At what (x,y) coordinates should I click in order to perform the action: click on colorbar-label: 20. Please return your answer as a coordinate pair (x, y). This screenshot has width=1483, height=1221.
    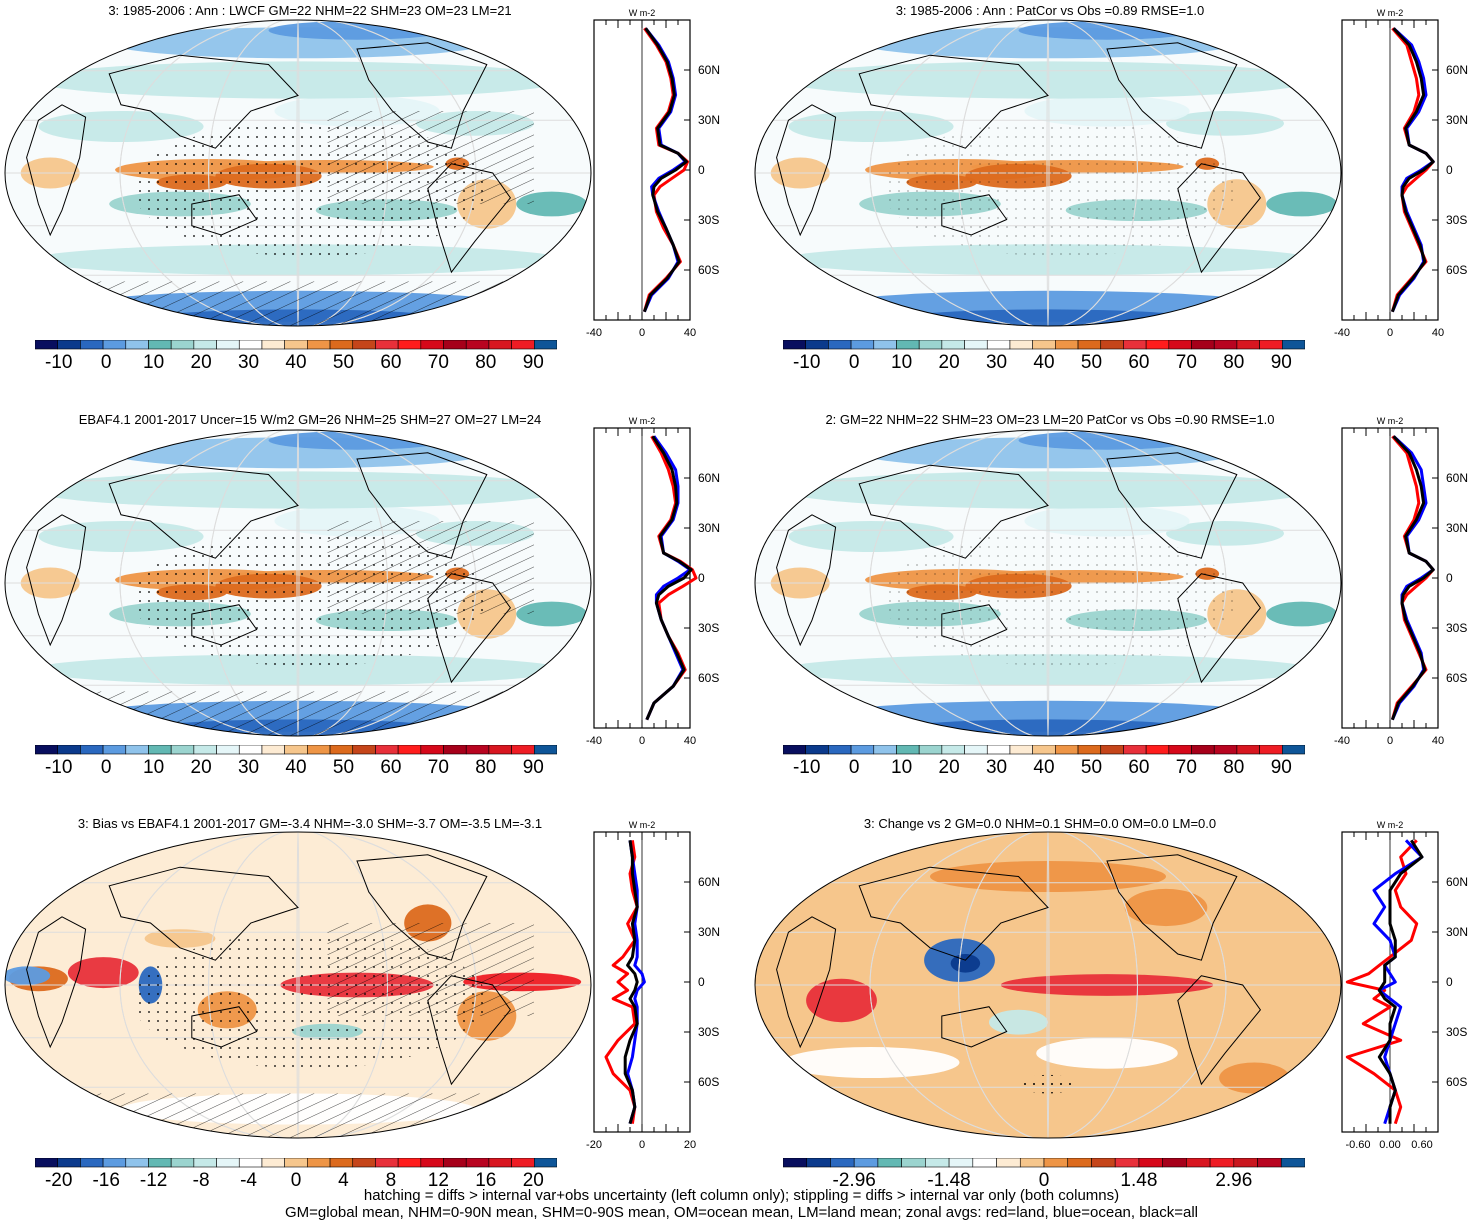
    Looking at the image, I should click on (201, 362).